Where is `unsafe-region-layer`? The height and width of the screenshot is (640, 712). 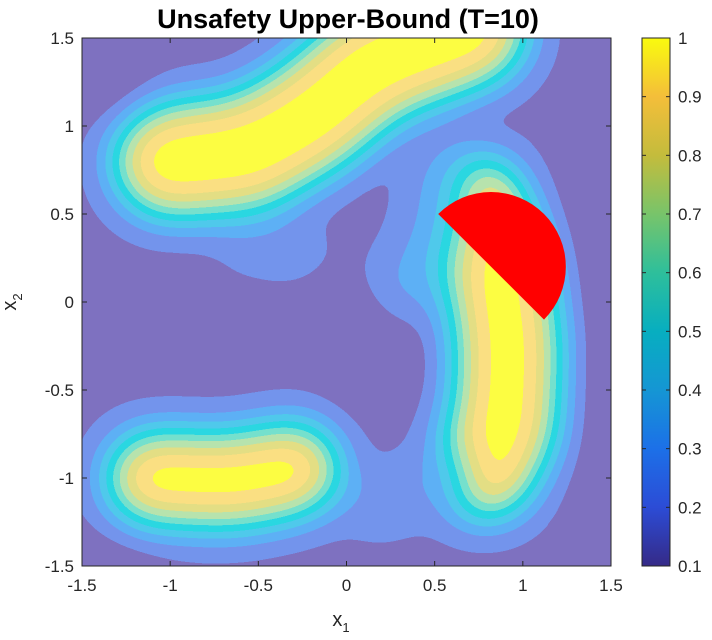 unsafe-region-layer is located at coordinates (502, 256).